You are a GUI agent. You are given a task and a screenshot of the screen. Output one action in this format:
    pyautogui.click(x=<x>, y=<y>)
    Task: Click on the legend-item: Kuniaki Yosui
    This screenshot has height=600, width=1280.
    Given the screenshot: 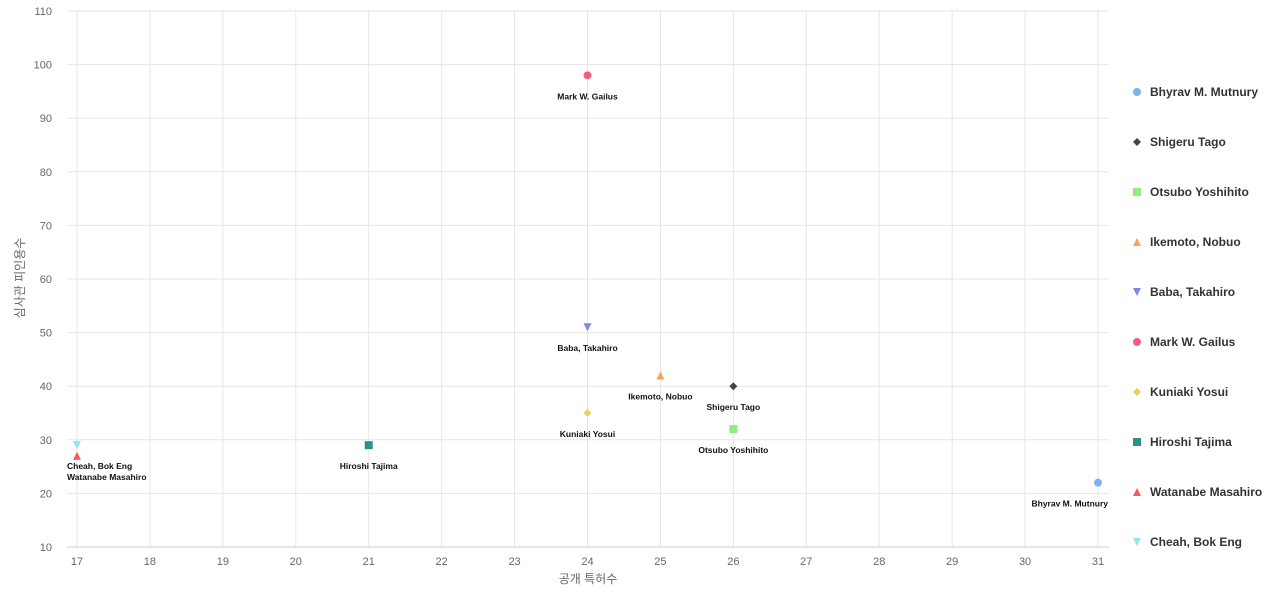 What is the action you would take?
    pyautogui.click(x=1180, y=392)
    